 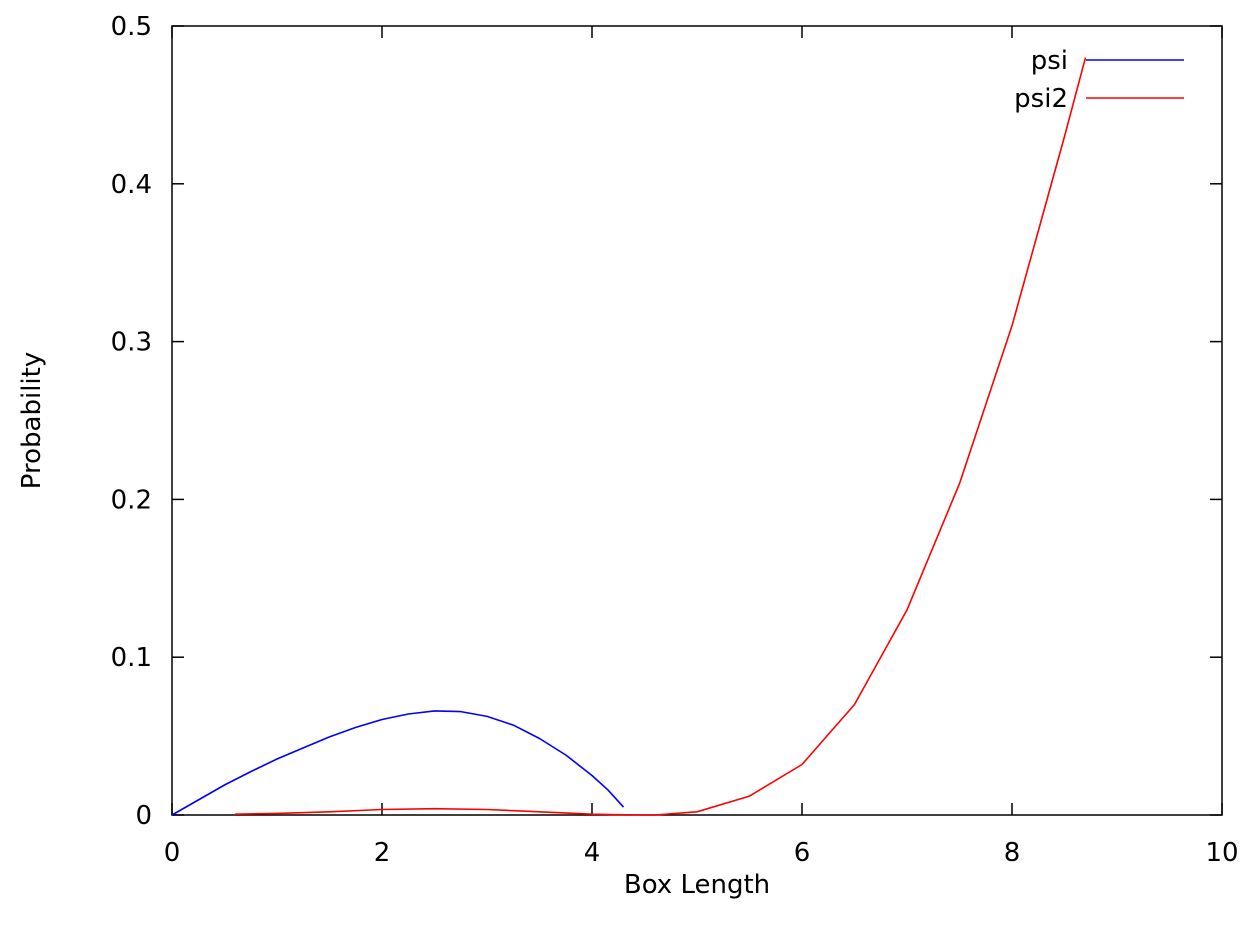 What do you see at coordinates (1099, 80) in the screenshot?
I see `legend: psi psi2` at bounding box center [1099, 80].